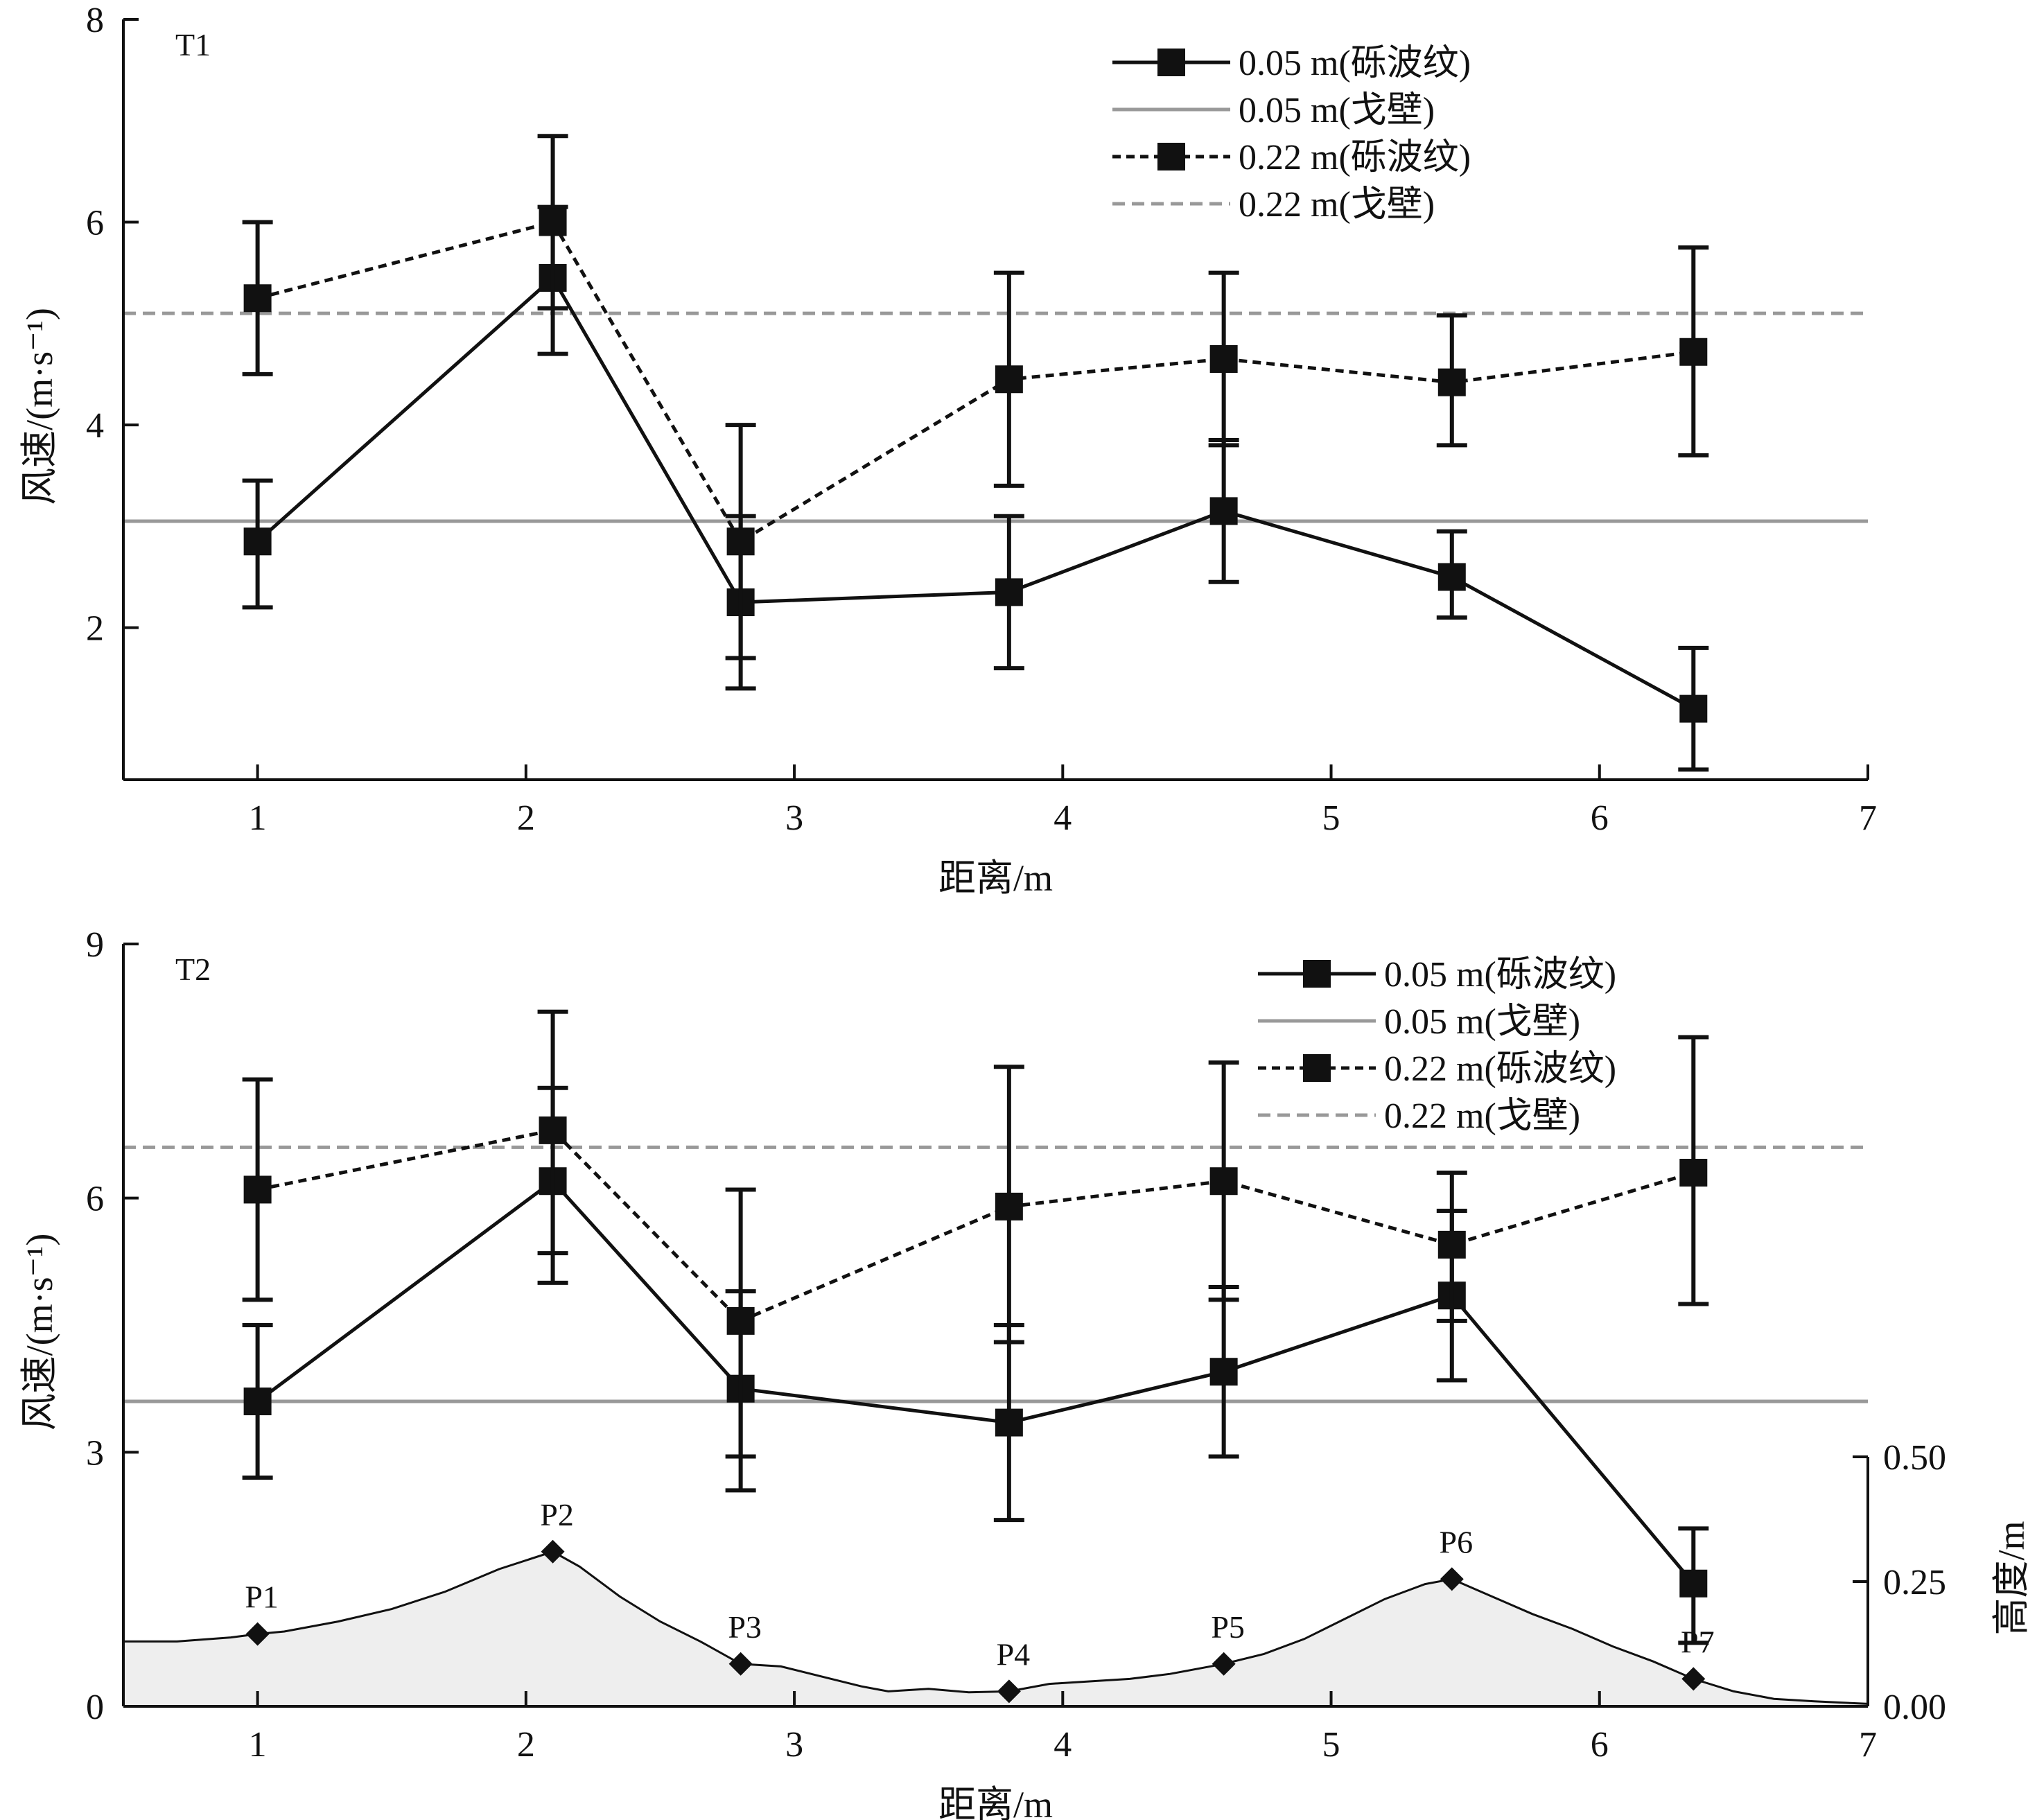  Describe the element at coordinates (740, 1664) in the screenshot. I see `terrain-point-p3` at that location.